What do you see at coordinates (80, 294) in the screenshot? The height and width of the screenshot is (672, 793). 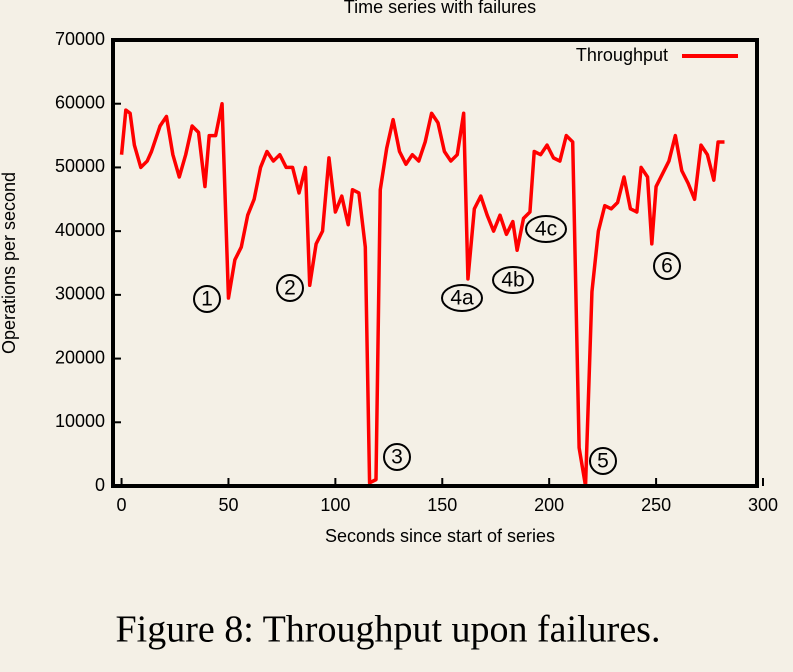 I see `y-tick-label: 30000` at bounding box center [80, 294].